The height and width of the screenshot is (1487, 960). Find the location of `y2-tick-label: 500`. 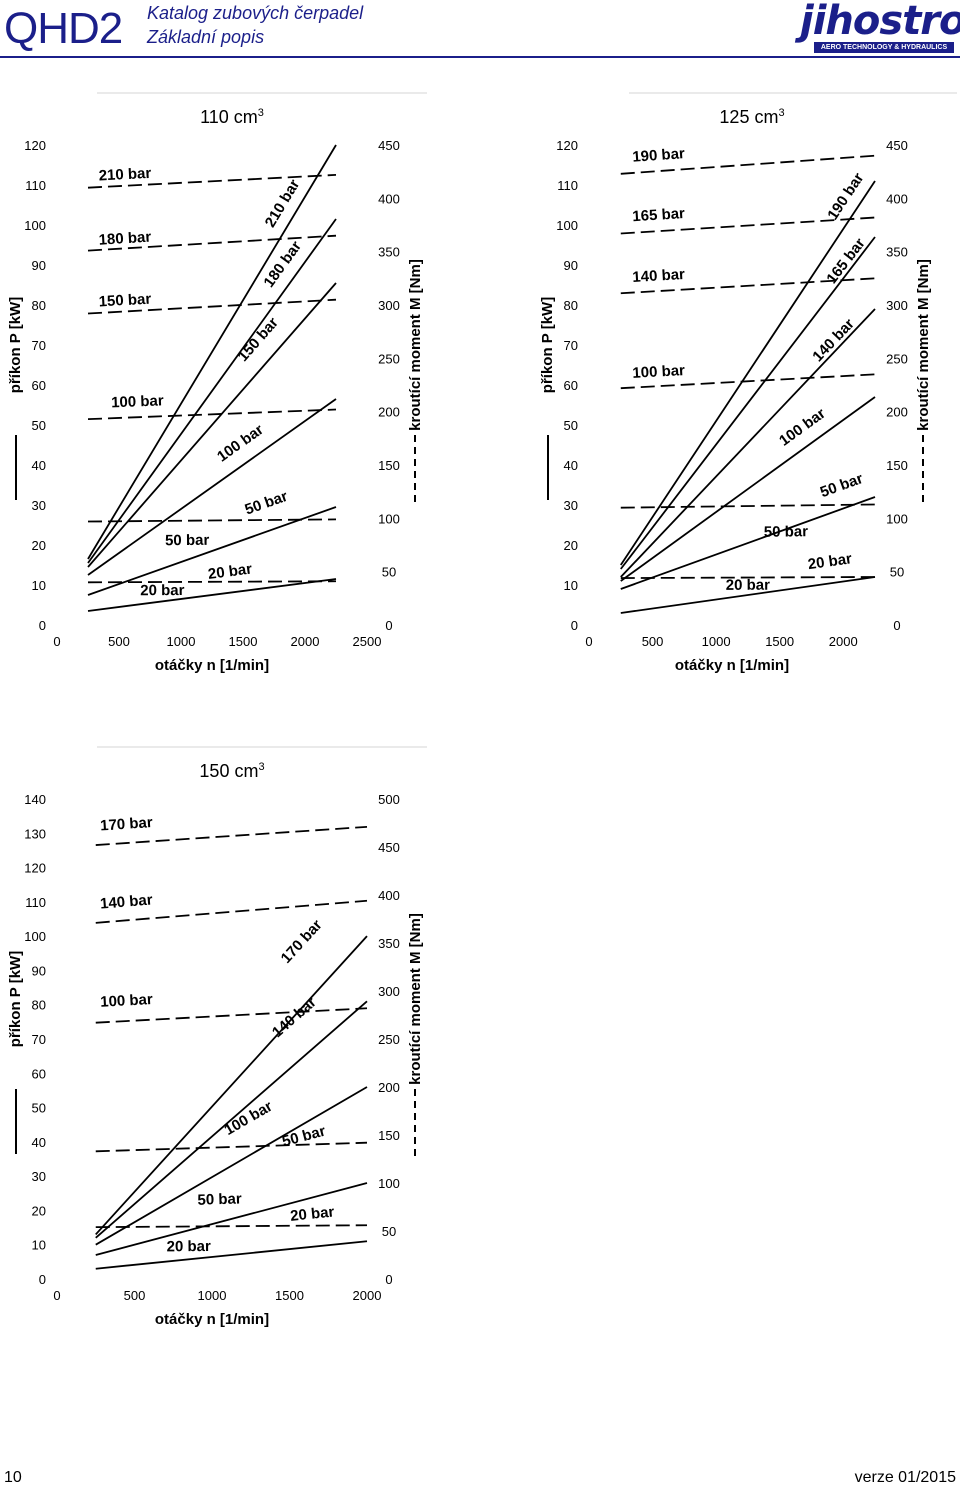

y2-tick-label: 500 is located at coordinates (389, 799).